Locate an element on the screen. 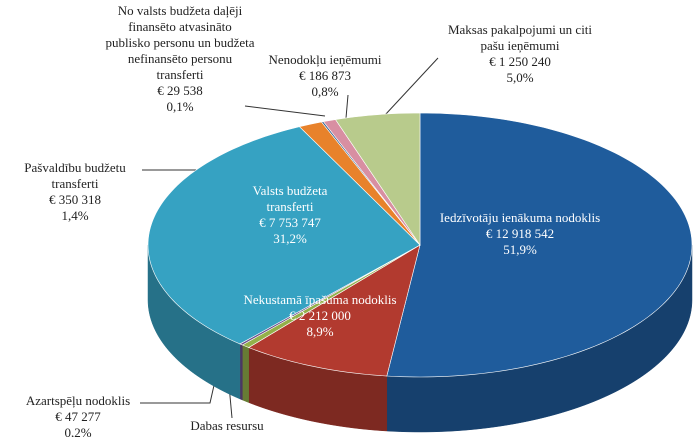 The height and width of the screenshot is (437, 695). share-label: 8,9% is located at coordinates (320, 331).